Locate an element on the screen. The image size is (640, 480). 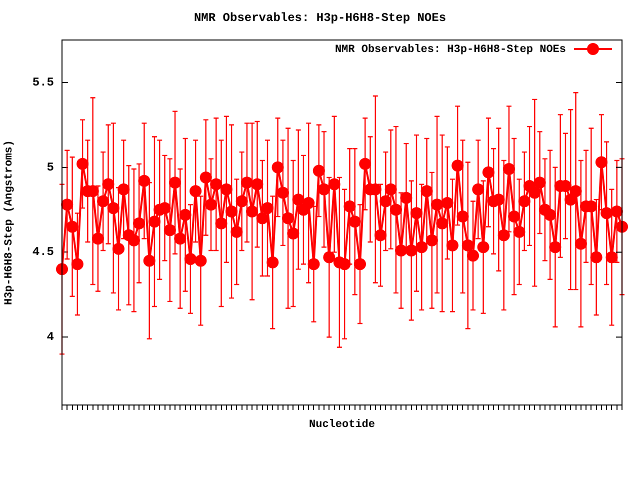
y-tick-label: 5.5 is located at coordinates (43, 82).